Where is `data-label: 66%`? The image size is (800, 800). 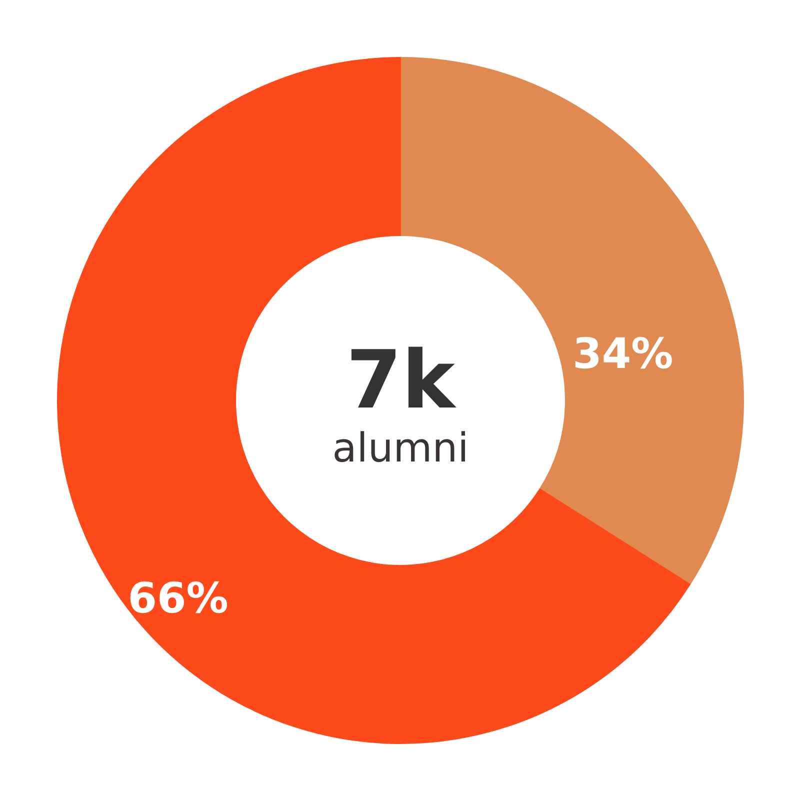 data-label: 66% is located at coordinates (178, 598).